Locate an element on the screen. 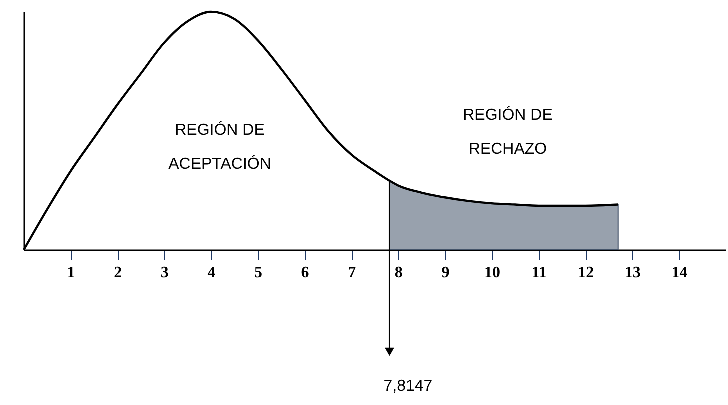 The width and height of the screenshot is (728, 405). x-tick-label: 8 is located at coordinates (398, 273).